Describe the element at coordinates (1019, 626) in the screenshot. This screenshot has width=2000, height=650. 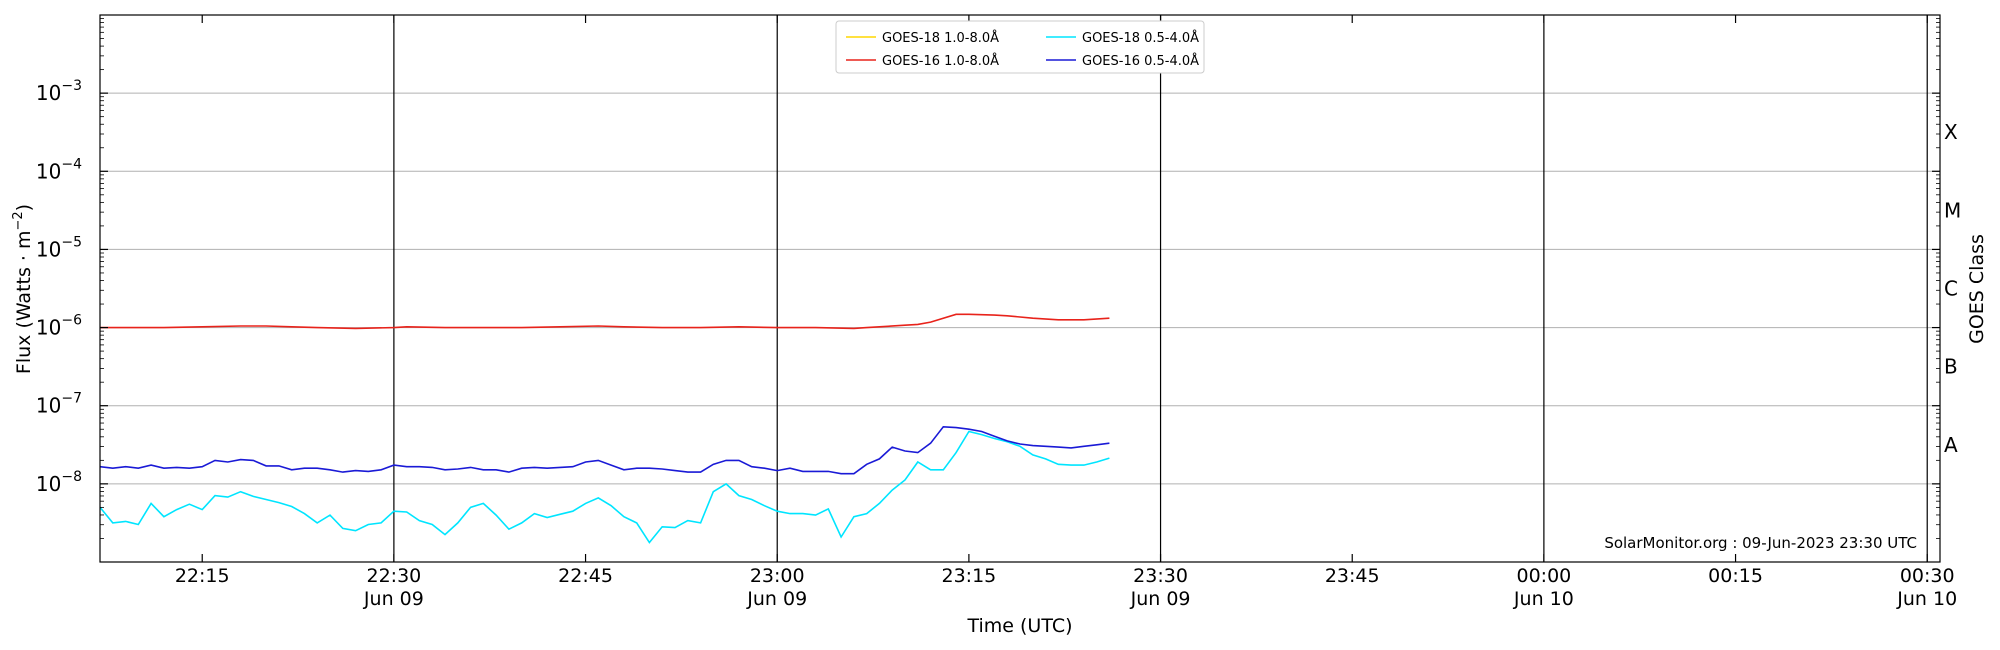
I see `x-axis-label: Time (UTC)` at that location.